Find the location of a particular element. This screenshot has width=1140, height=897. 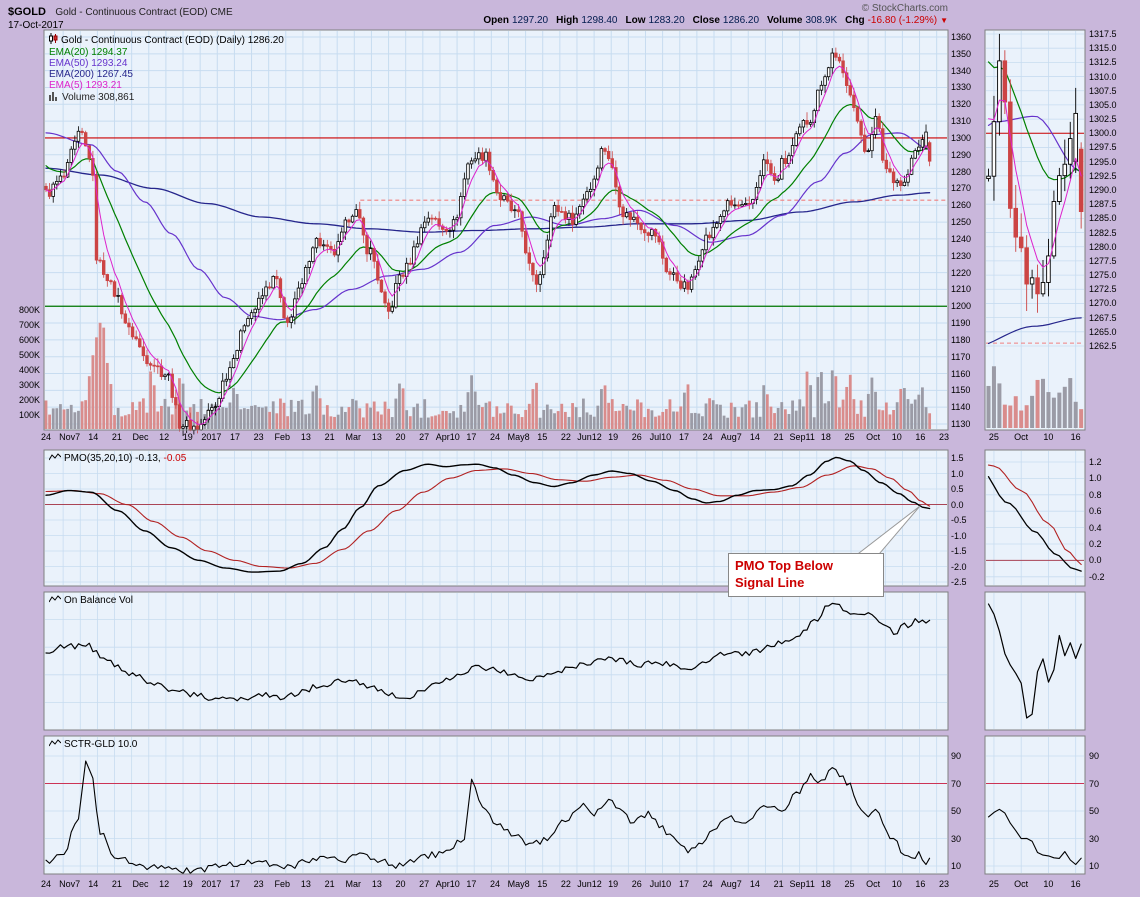

annotation-line1: PMO Top Below is located at coordinates (784, 565).